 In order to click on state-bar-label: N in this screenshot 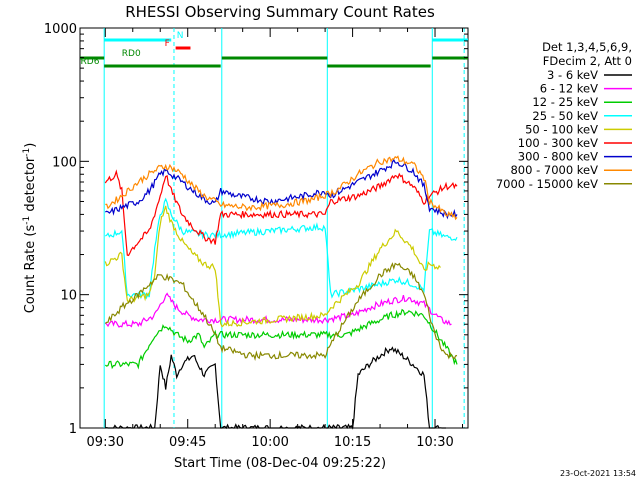, I will do `click(180, 36)`.